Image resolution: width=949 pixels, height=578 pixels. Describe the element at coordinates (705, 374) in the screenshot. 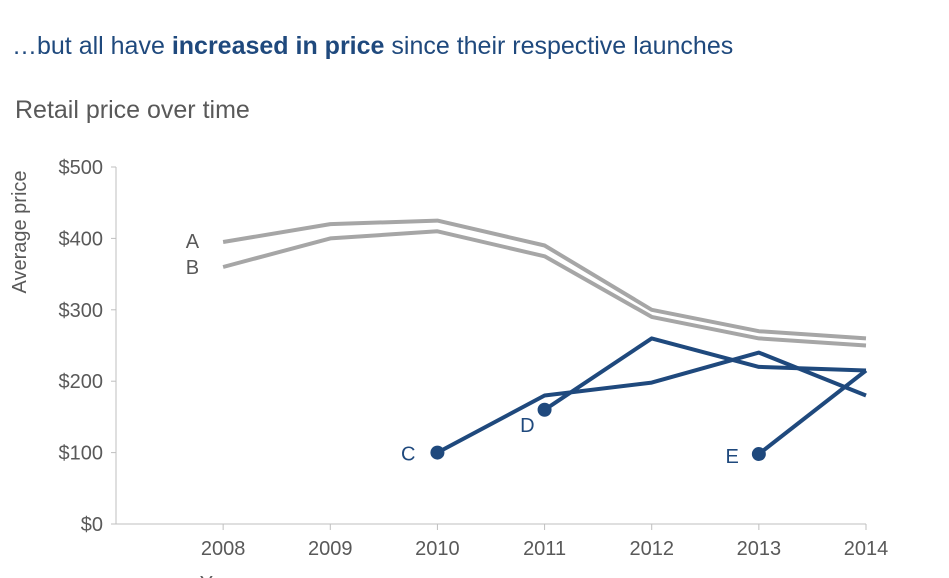

I see `series-line-d` at that location.